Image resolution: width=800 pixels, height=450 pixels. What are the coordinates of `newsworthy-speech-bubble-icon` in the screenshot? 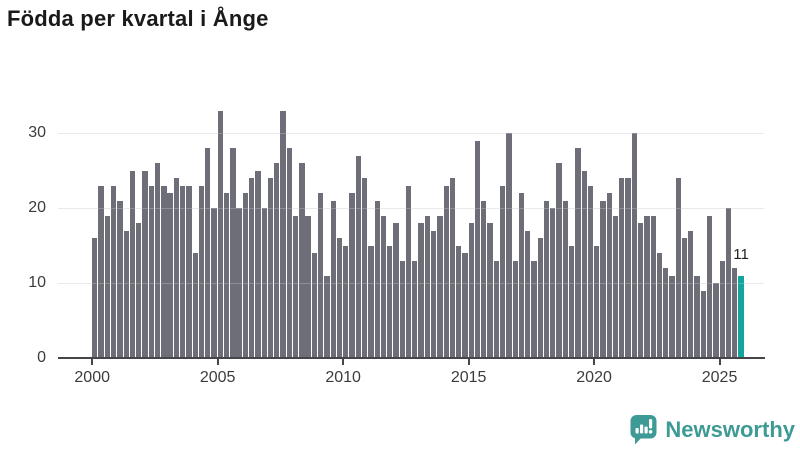 It's located at (643, 430).